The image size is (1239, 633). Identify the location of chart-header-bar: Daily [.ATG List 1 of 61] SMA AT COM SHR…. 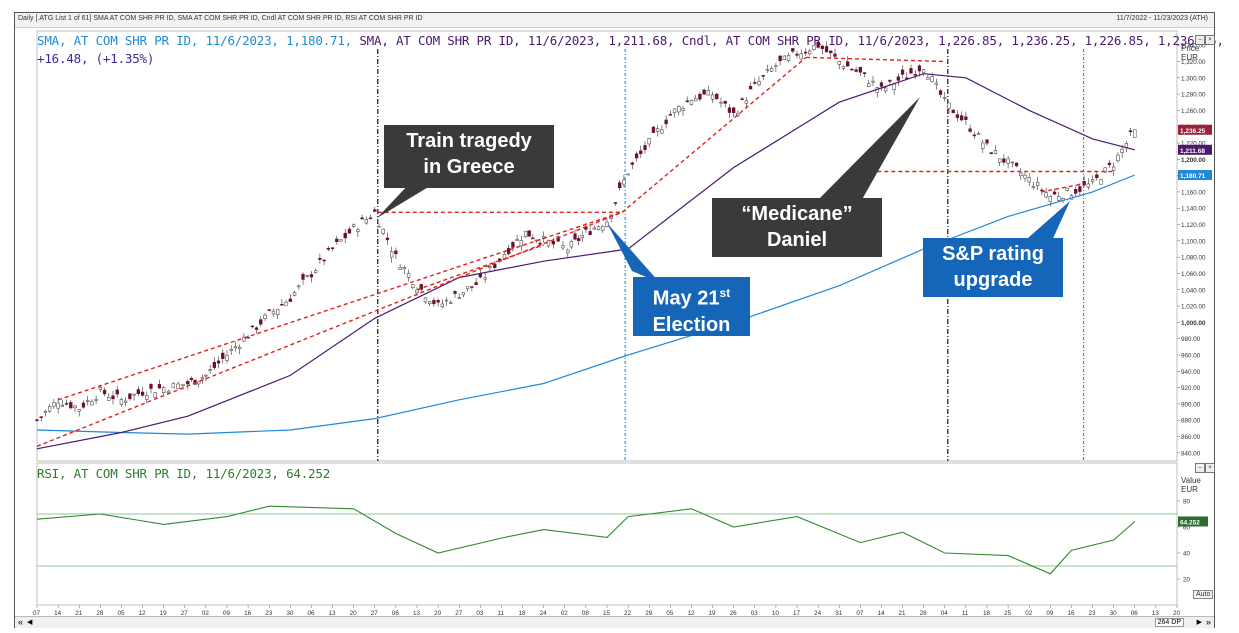
(614, 20).